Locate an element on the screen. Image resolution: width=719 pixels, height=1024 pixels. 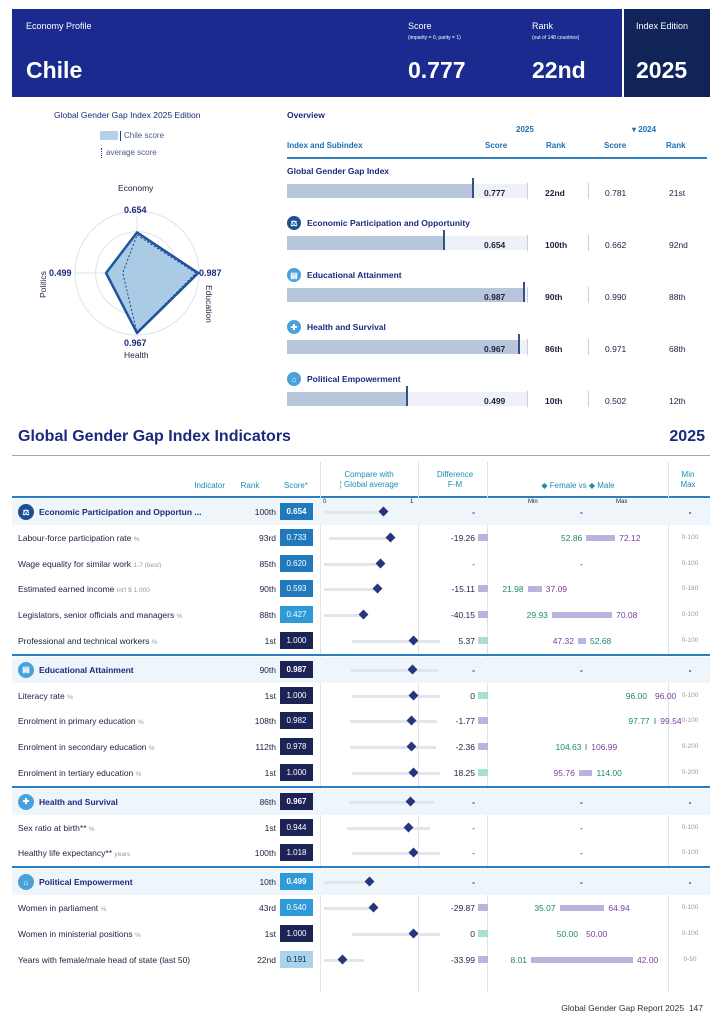
female-value: 35.07 is located at coordinates (545, 908).